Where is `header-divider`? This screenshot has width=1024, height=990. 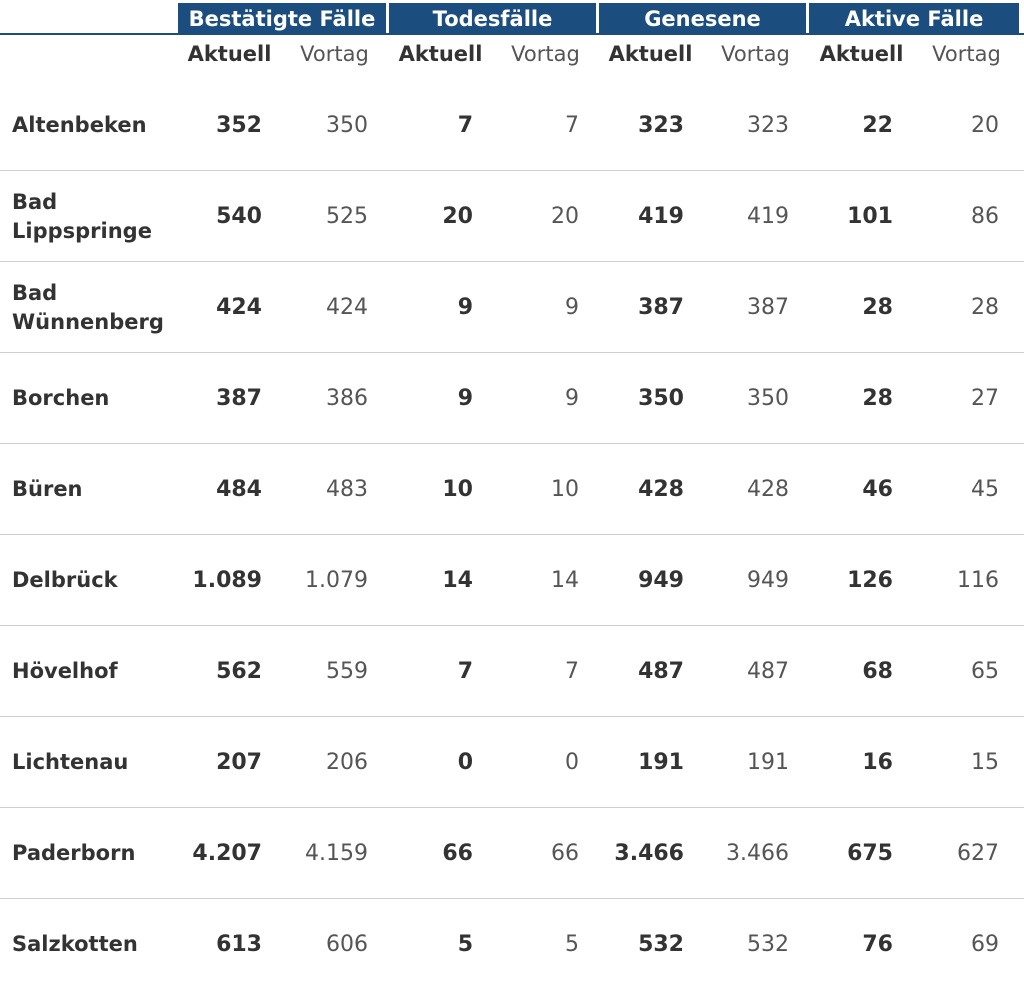 header-divider is located at coordinates (512, 34).